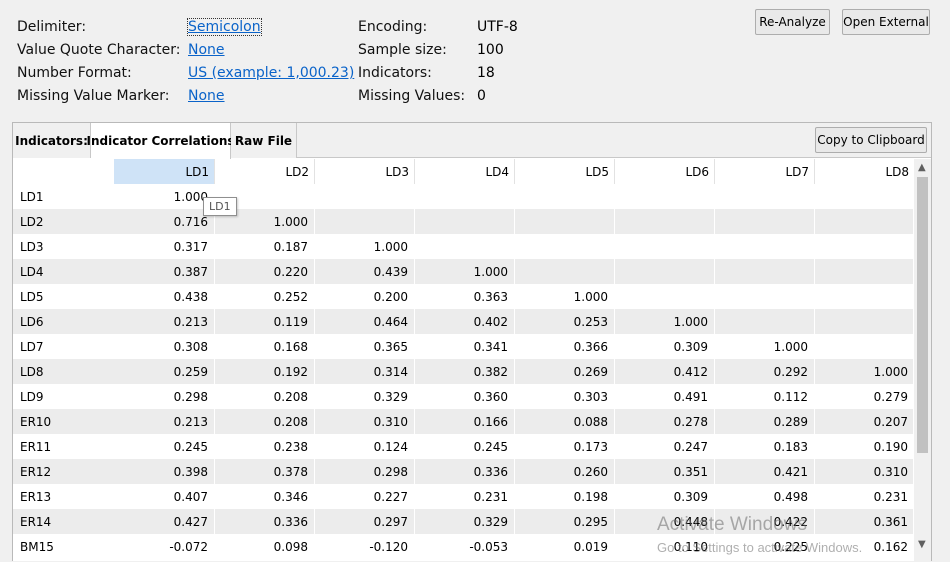  Describe the element at coordinates (765, 396) in the screenshot. I see `table-cell: 0.112` at that location.